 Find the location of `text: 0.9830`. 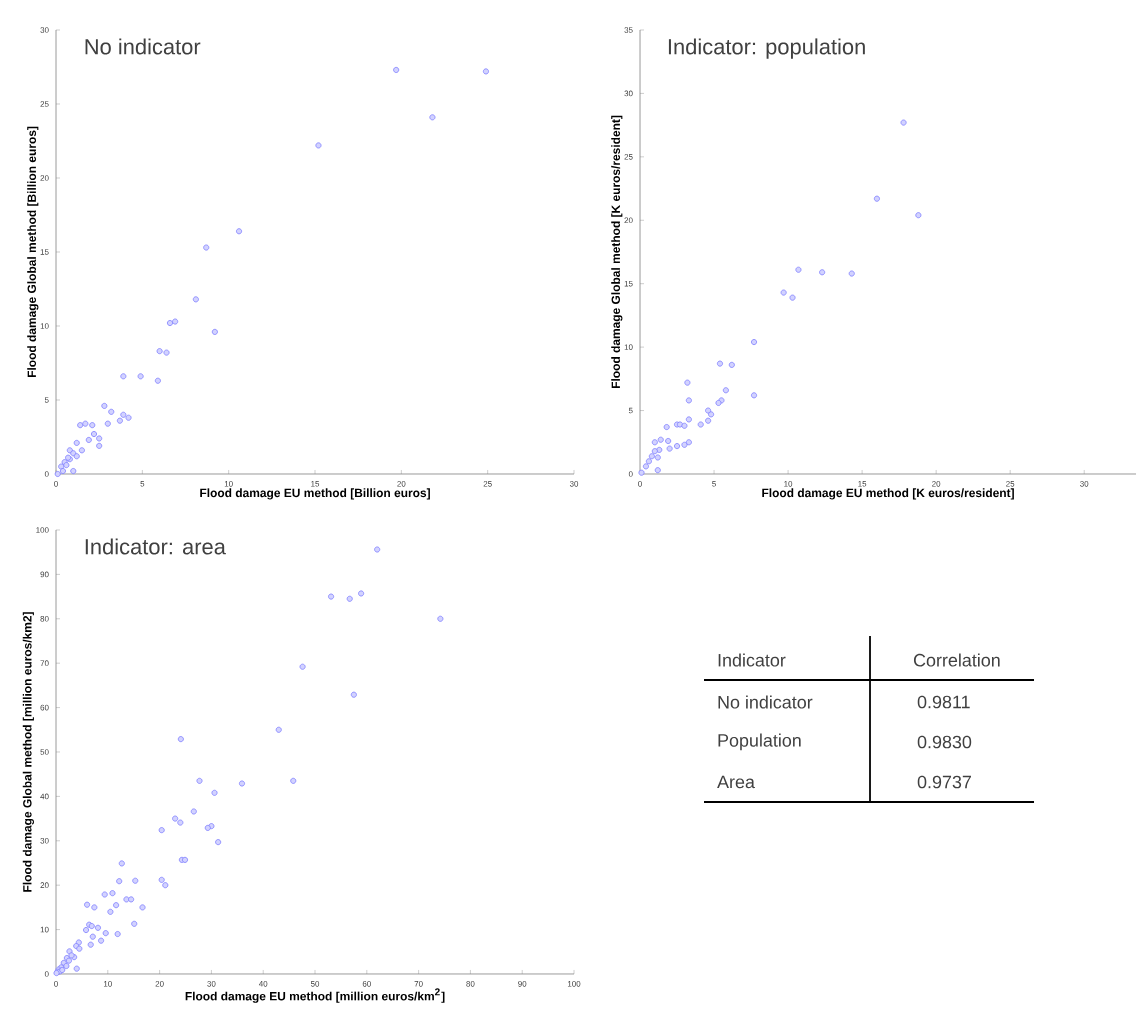

text: 0.9830 is located at coordinates (944, 742).